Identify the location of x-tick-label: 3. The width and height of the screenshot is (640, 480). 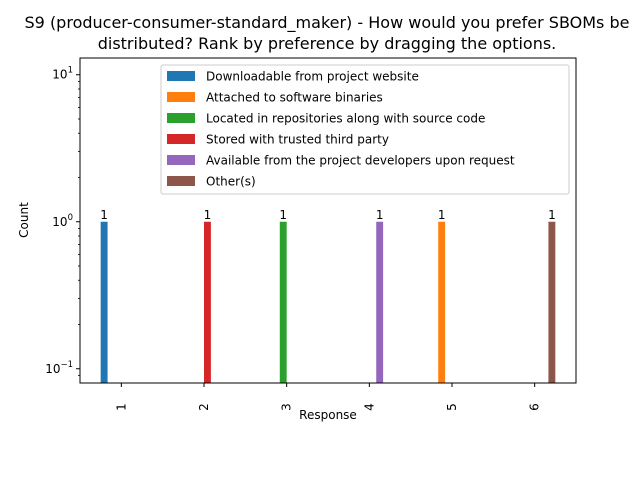
(287, 407).